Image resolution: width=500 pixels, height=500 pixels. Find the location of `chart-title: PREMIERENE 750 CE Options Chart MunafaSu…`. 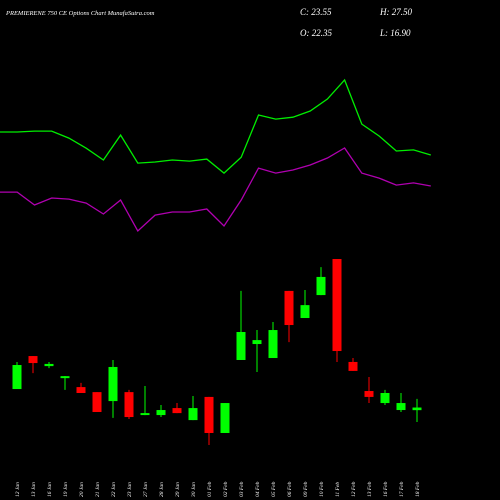

chart-title: PREMIERENE 750 CE Options Chart MunafaSu… is located at coordinates (80, 13).